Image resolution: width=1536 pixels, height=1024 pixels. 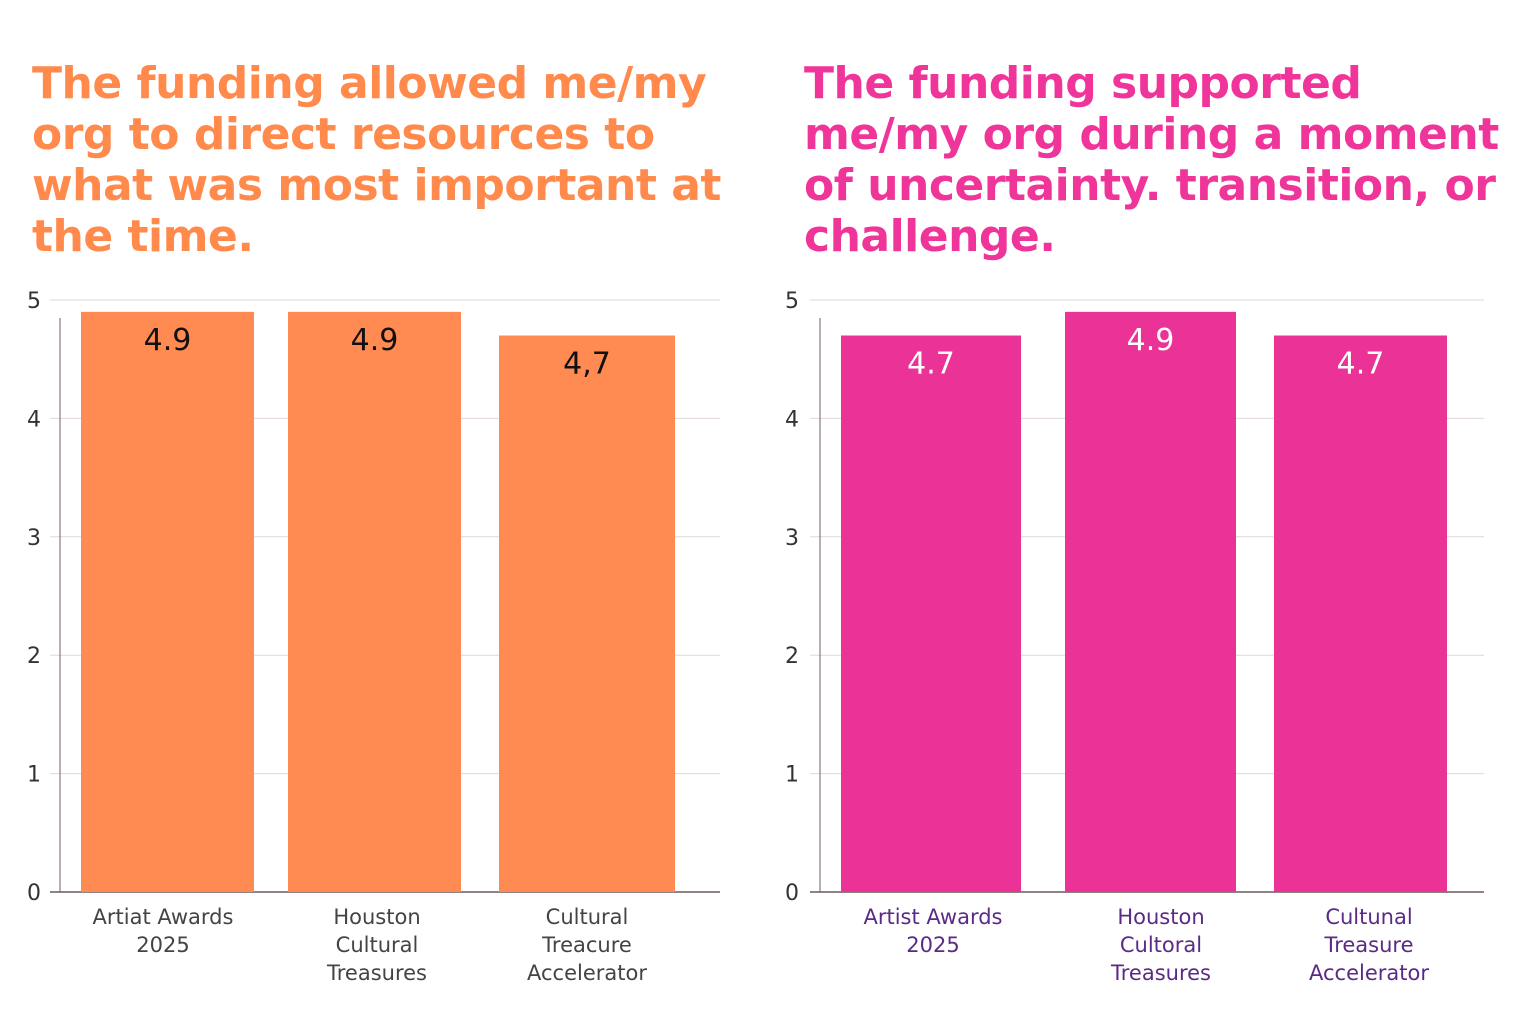 I want to click on x-tick-label: Artiat Awards 2025, so click(x=163, y=931).